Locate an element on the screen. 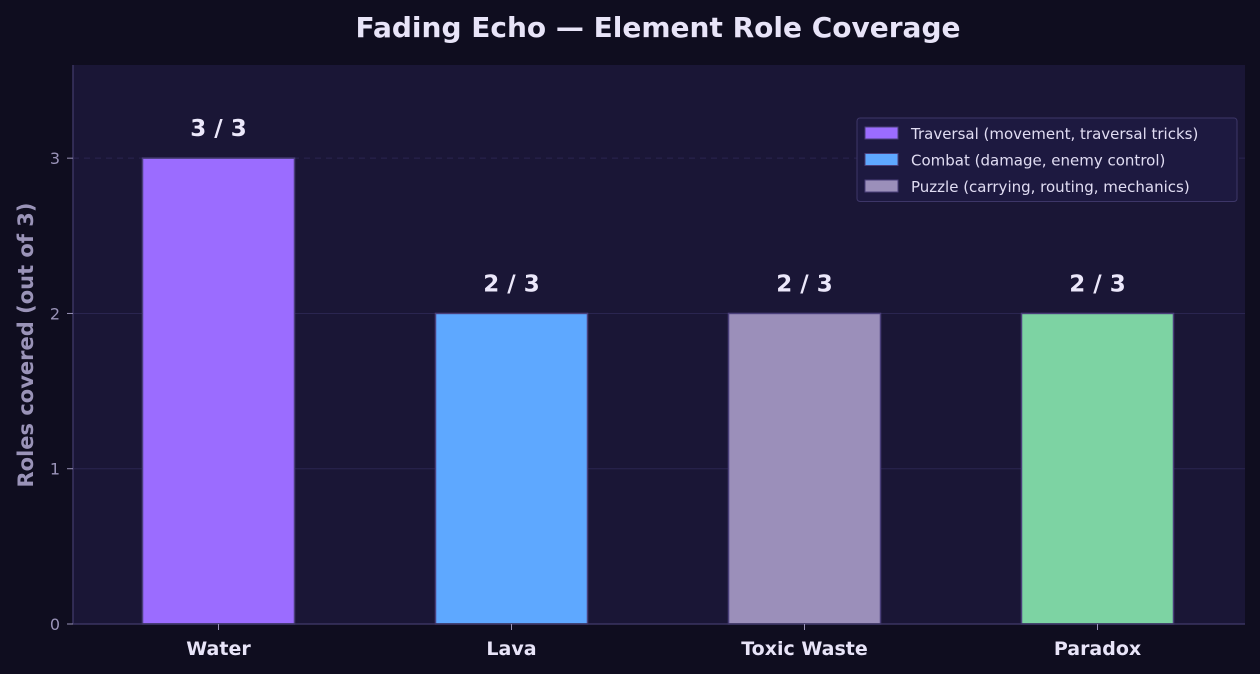 The width and height of the screenshot is (1260, 674). bar-toxic-waste is located at coordinates (804, 468).